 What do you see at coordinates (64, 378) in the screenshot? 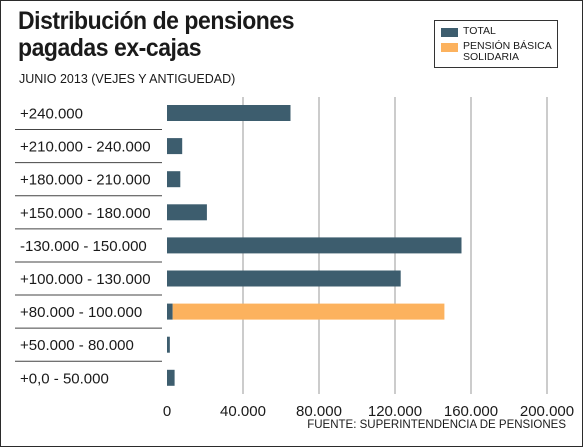
I see `category-label: +0,0 - 50.000` at bounding box center [64, 378].